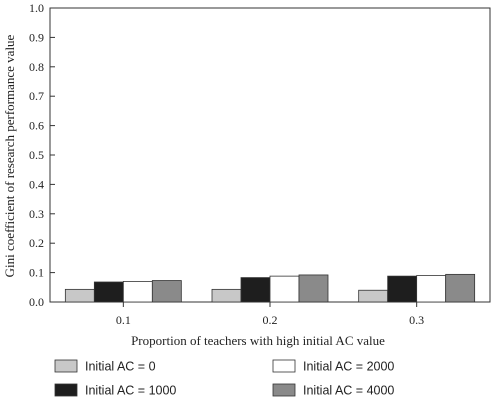 The height and width of the screenshot is (408, 500). I want to click on x-tick-label: 0.2, so click(270, 320).